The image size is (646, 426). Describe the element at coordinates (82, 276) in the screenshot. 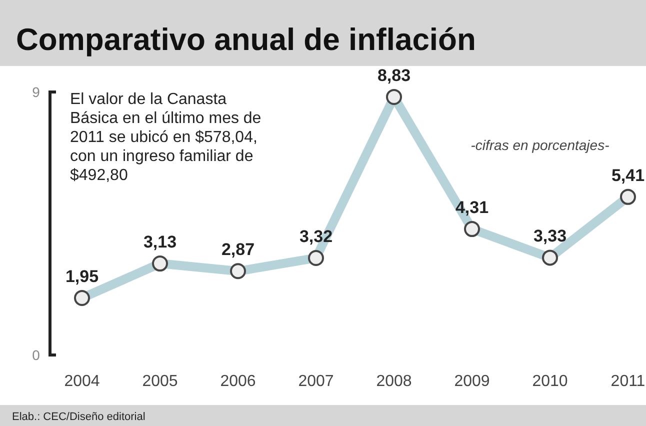

I see `data-label: 1,95` at that location.